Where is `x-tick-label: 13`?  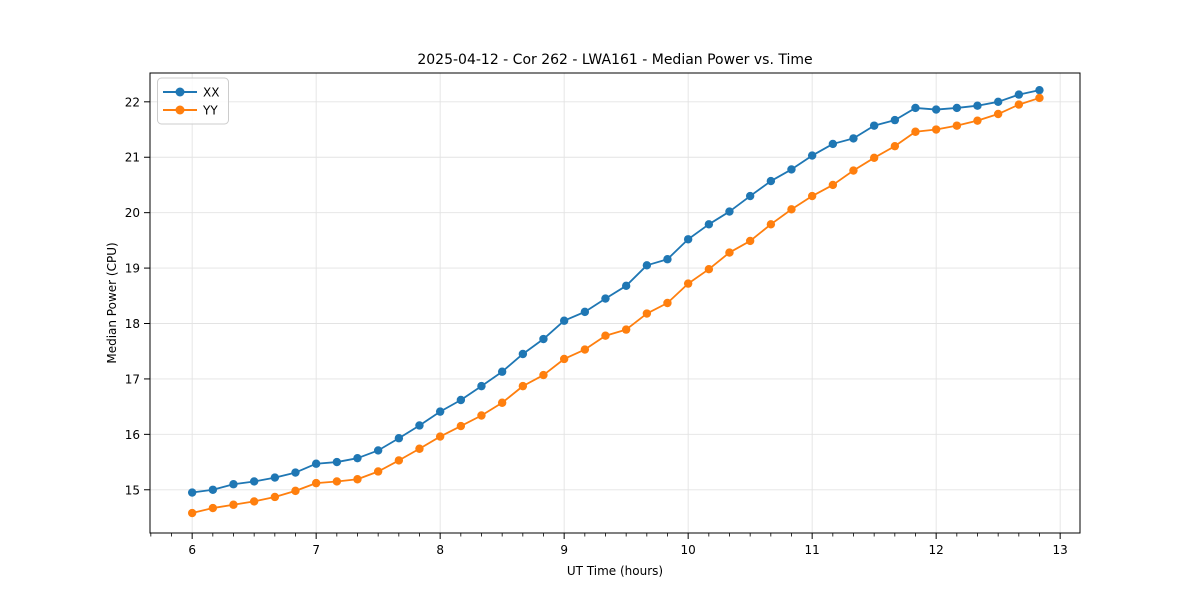 x-tick-label: 13 is located at coordinates (1060, 550).